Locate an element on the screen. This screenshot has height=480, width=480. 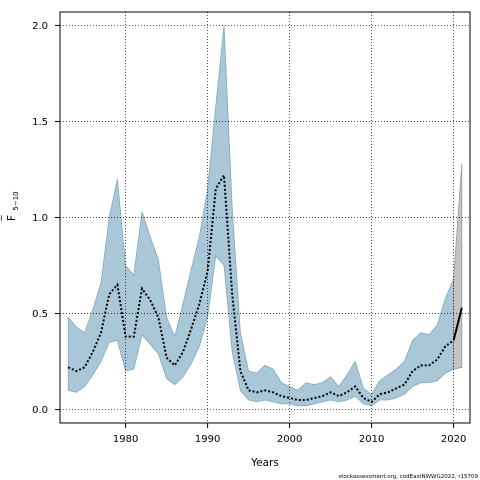
x-tick-label: 2000 is located at coordinates (289, 439).